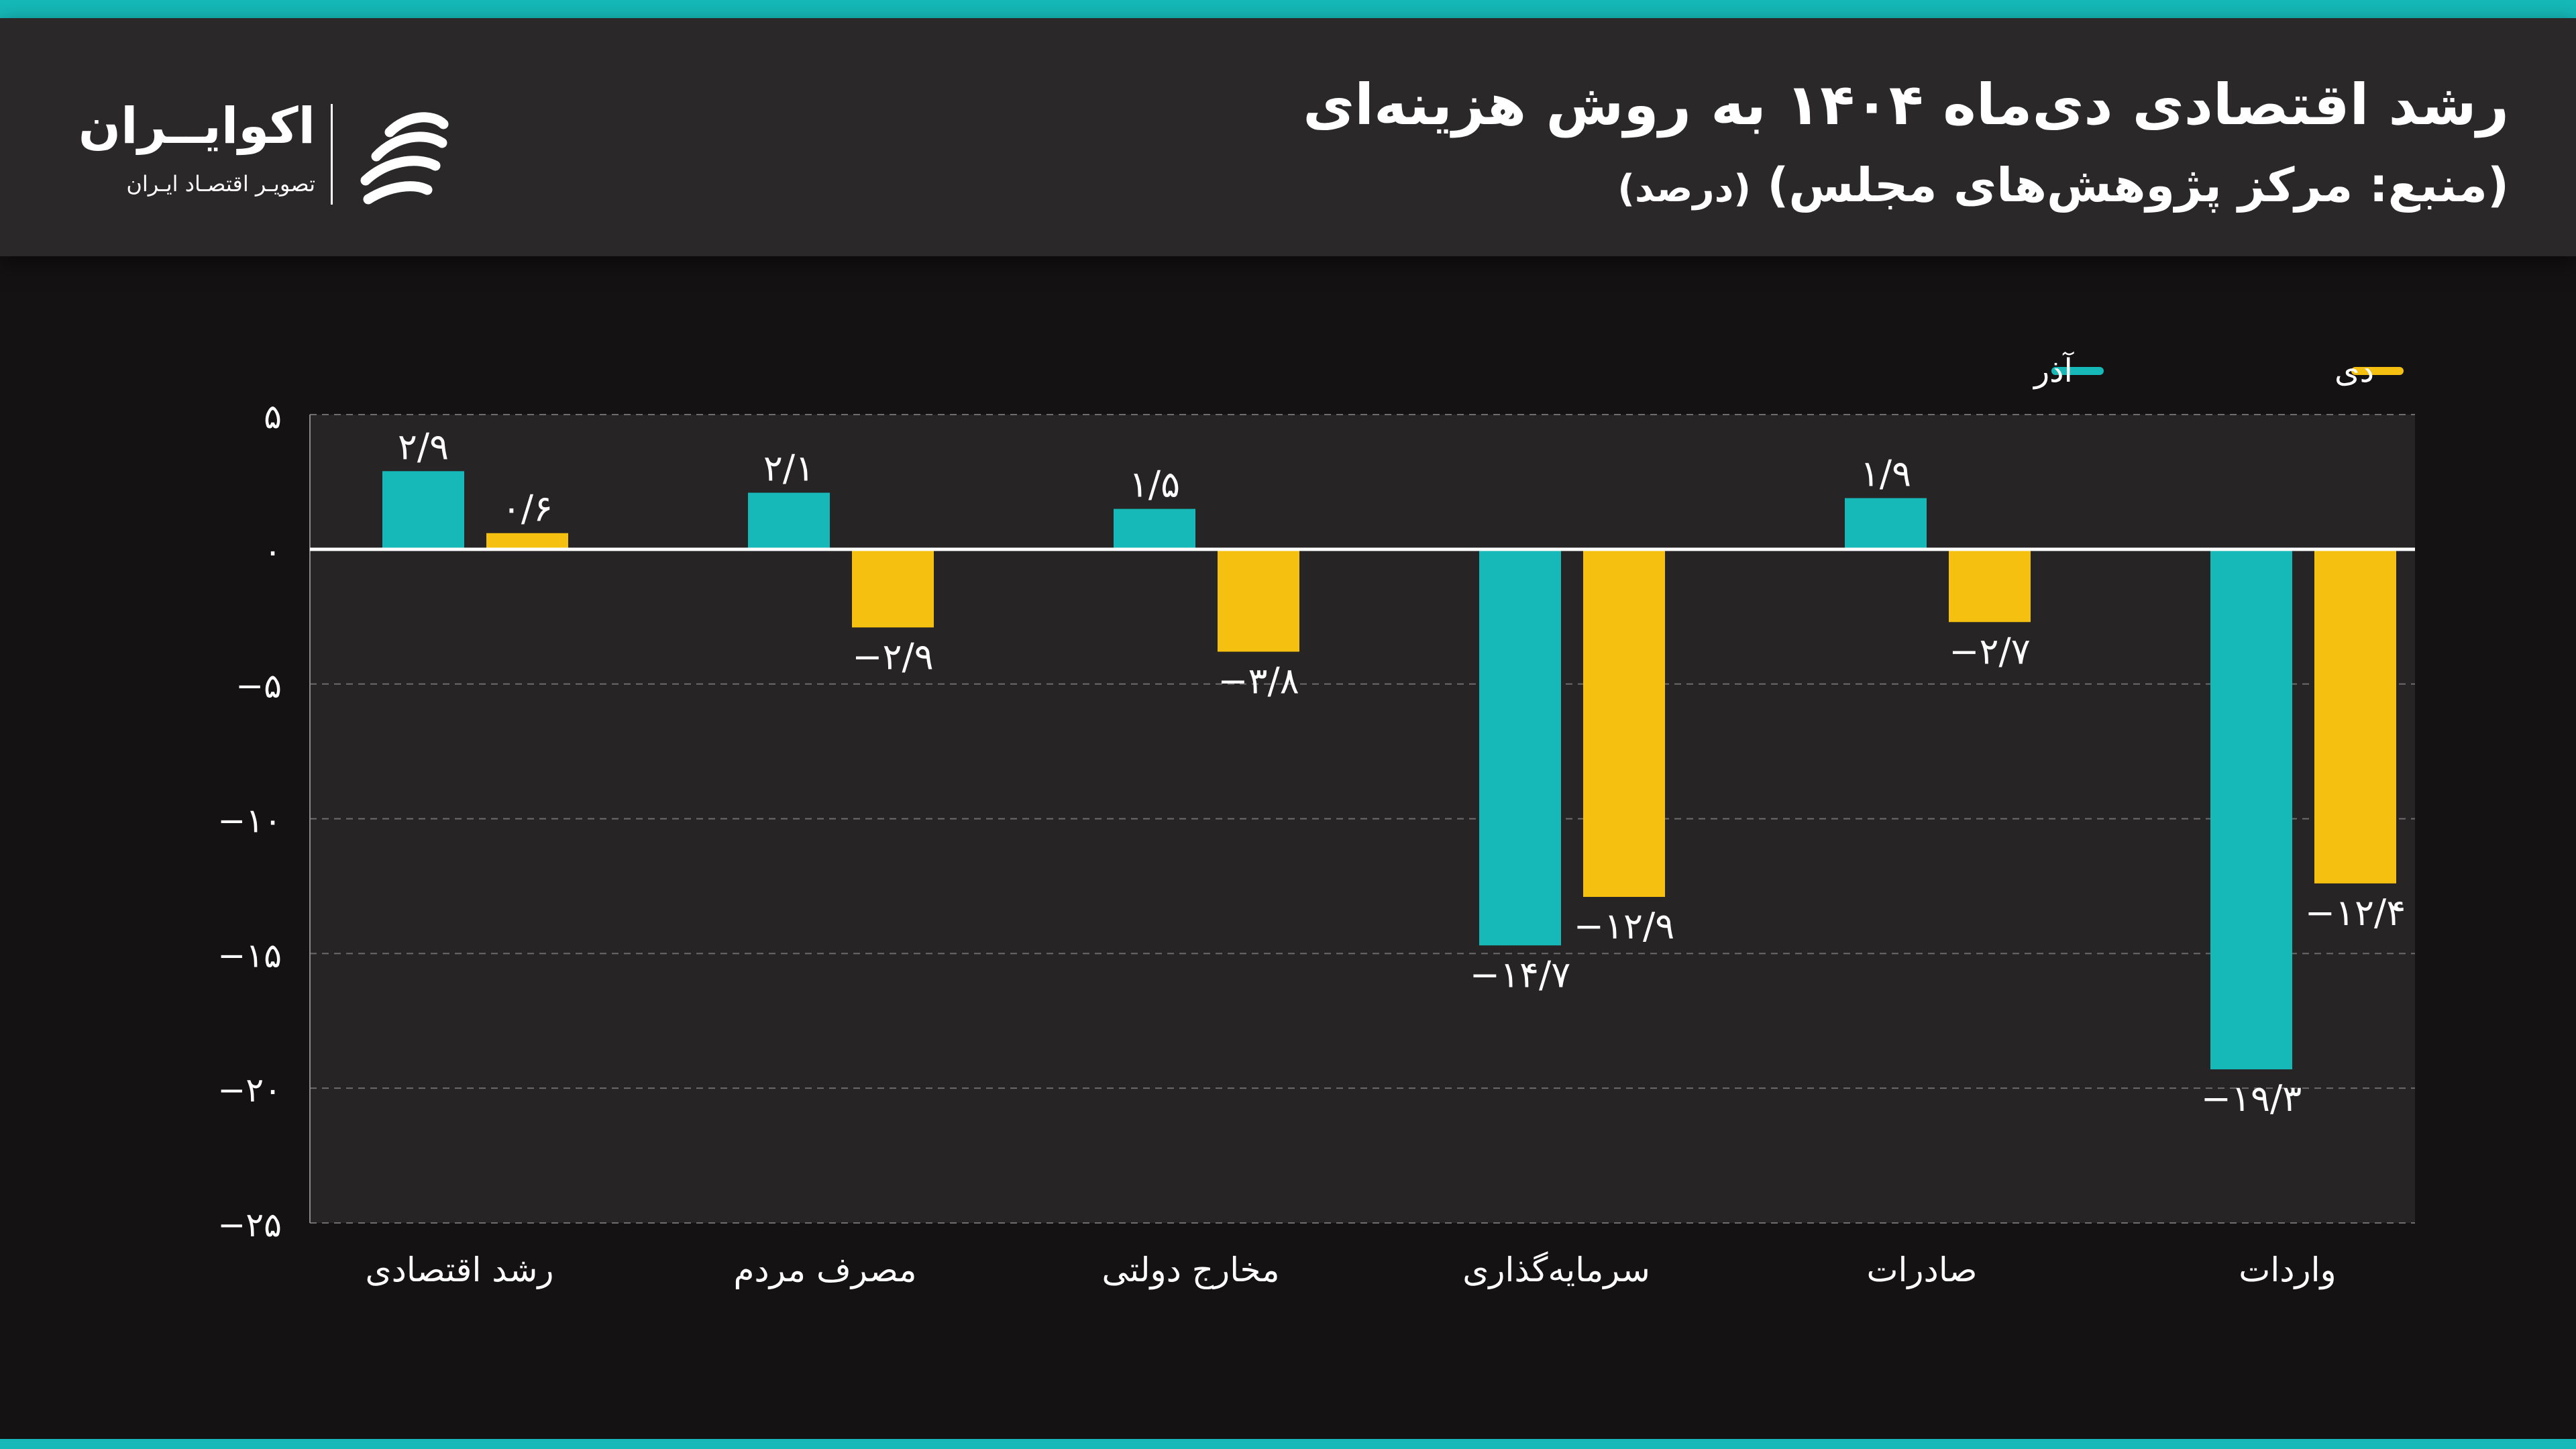  Describe the element at coordinates (273, 416) in the screenshot. I see `y-tick-label: ۵` at that location.